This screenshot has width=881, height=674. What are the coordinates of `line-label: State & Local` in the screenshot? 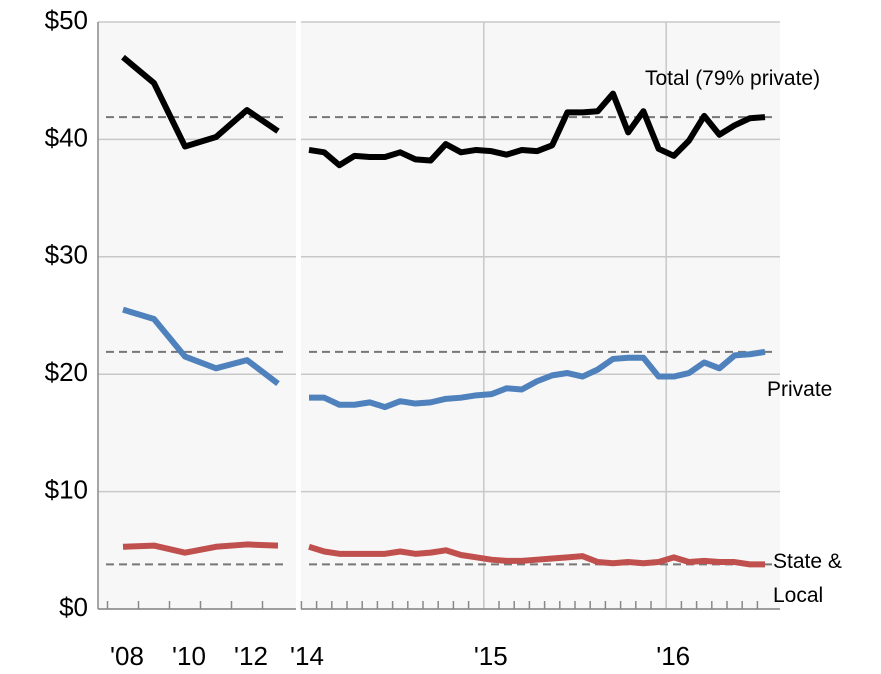 It's located at (807, 578).